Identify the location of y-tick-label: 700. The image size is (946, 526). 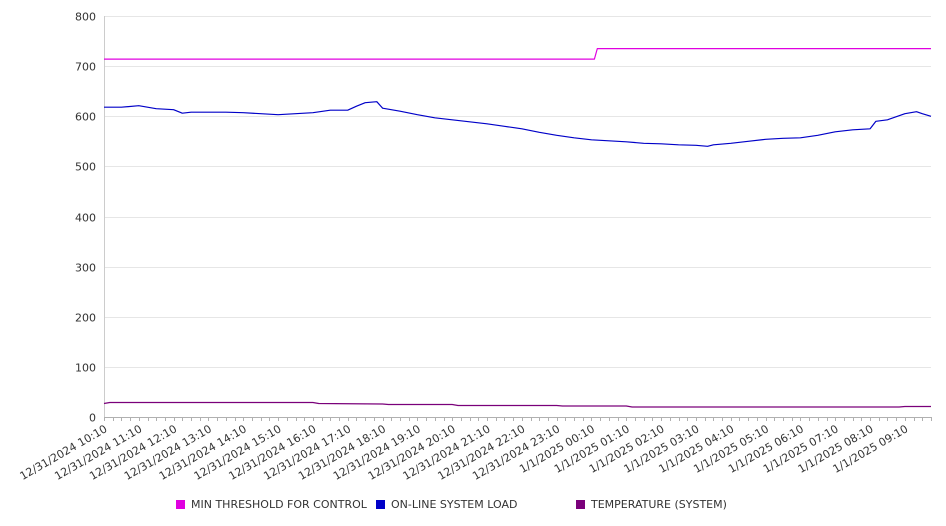
(85, 67).